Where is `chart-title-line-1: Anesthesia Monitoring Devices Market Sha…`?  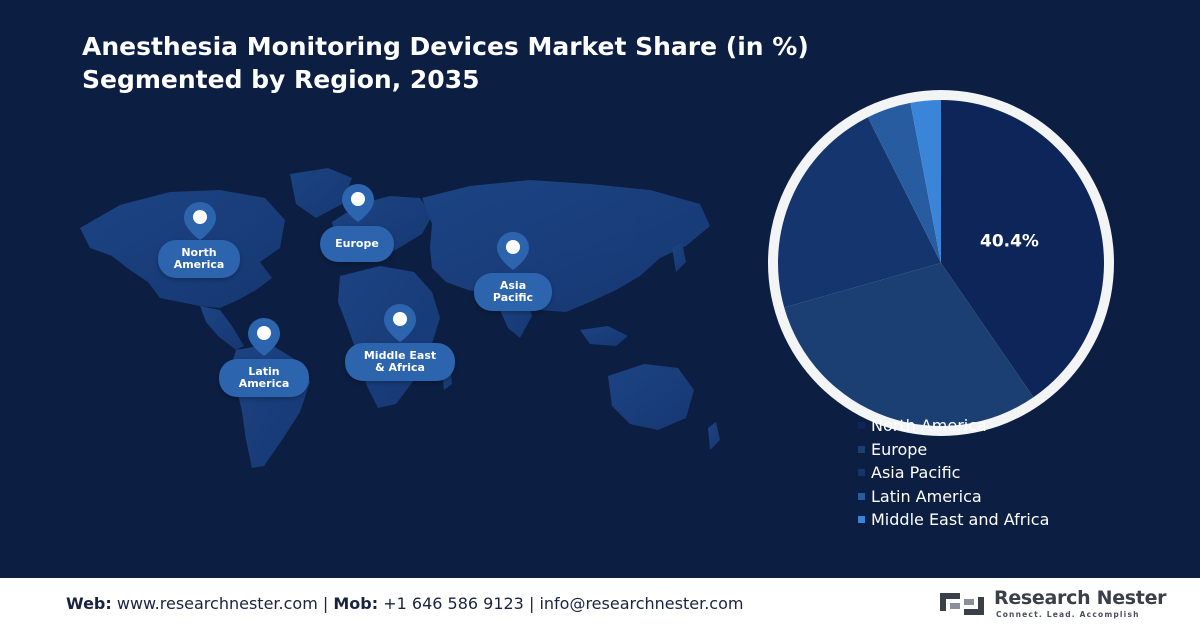 chart-title-line-1: Anesthesia Monitoring Devices Market Sha… is located at coordinates (445, 46).